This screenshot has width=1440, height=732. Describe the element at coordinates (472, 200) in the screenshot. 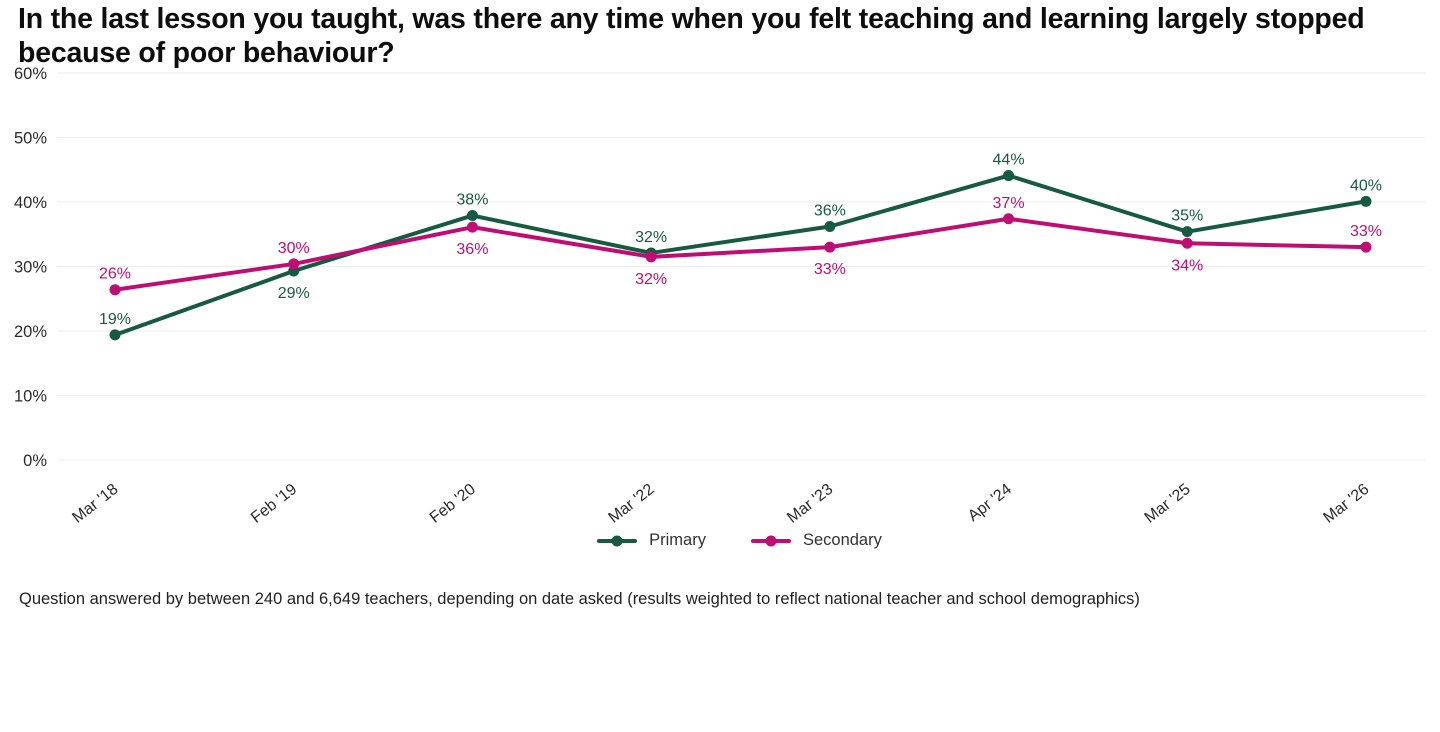

I see `data-label-primary: 38%` at that location.